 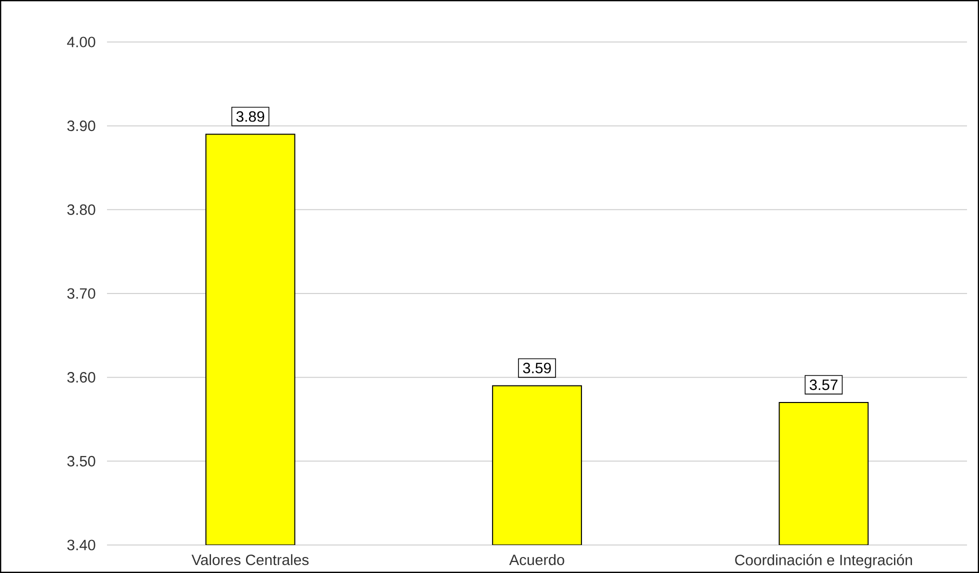 I want to click on y-tick-label: 3.40, so click(x=81, y=545).